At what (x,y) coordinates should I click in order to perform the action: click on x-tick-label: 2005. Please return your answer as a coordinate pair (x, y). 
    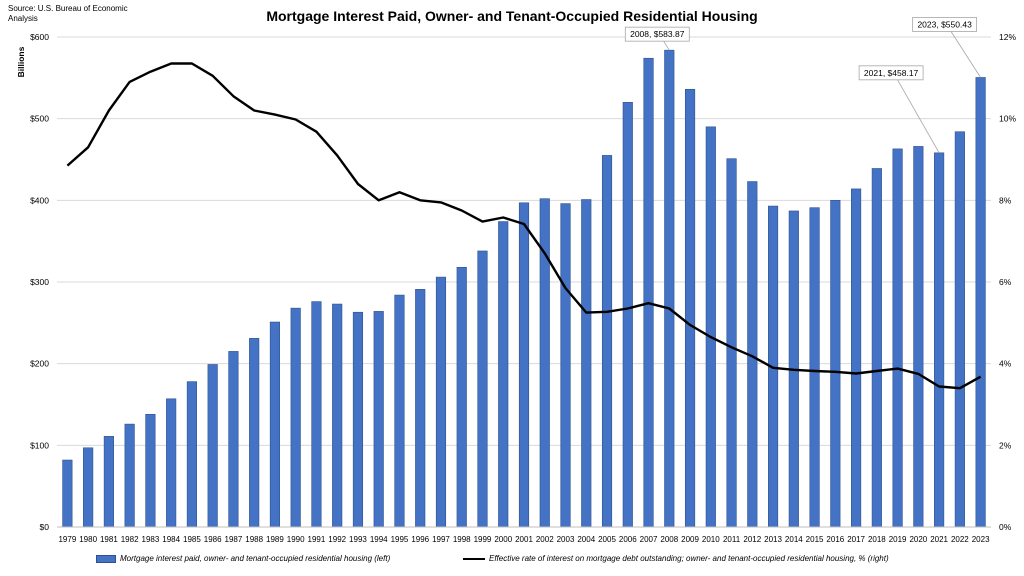
    Looking at the image, I should click on (607, 539).